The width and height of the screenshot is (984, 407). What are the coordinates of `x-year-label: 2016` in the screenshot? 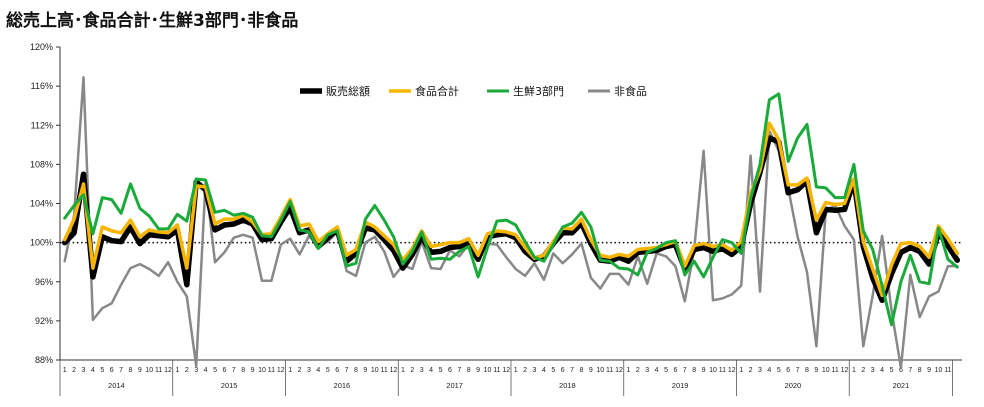 It's located at (342, 385).